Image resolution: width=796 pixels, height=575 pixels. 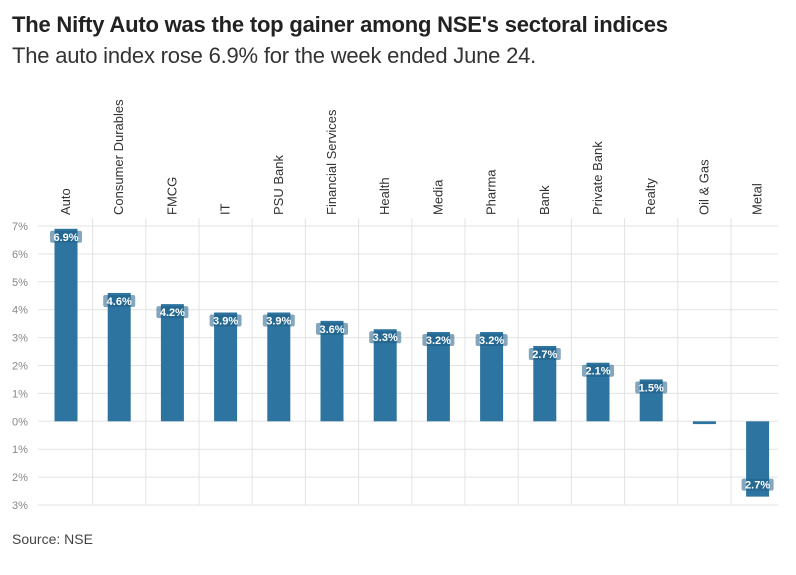 What do you see at coordinates (384, 196) in the screenshot?
I see `category-label: Health` at bounding box center [384, 196].